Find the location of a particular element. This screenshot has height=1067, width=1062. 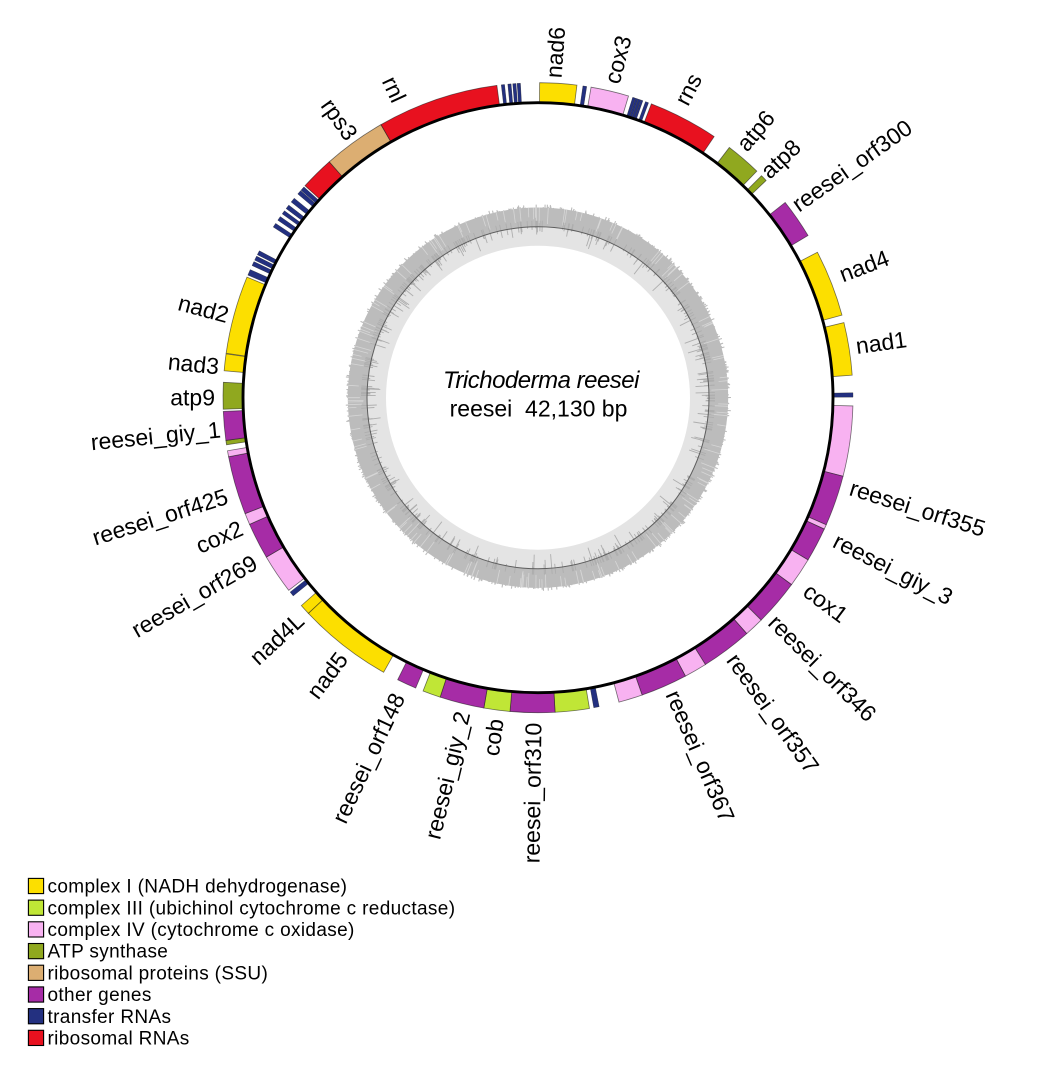

svg-text: nad3 is located at coordinates (193, 363).